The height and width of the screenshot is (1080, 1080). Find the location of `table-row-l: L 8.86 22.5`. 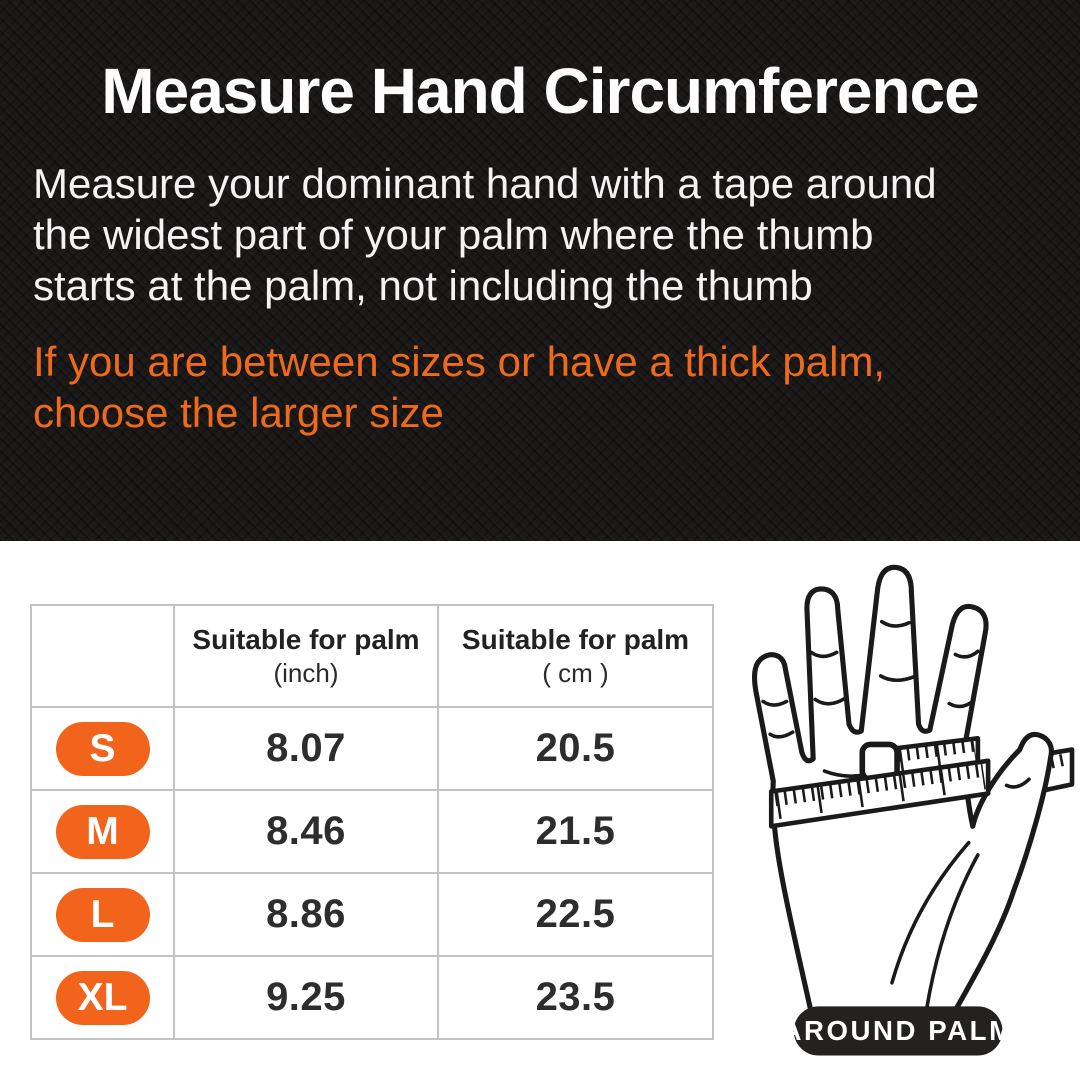

table-row-l: L 8.86 22.5 is located at coordinates (372, 914).